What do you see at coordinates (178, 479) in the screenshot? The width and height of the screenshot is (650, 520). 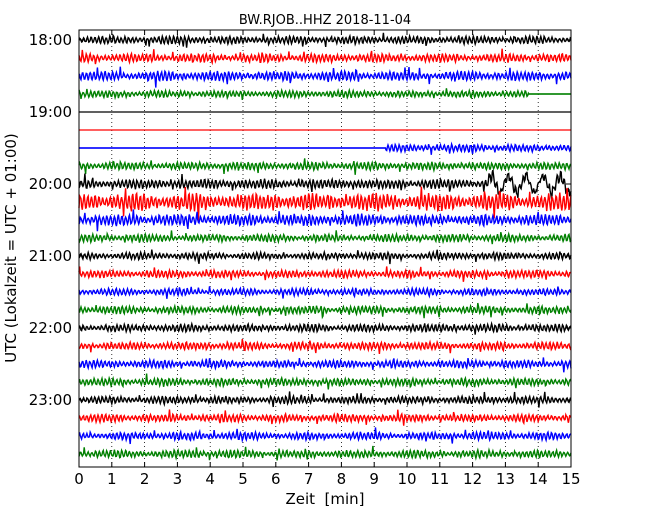 I see `x-tick-label: 3` at bounding box center [178, 479].